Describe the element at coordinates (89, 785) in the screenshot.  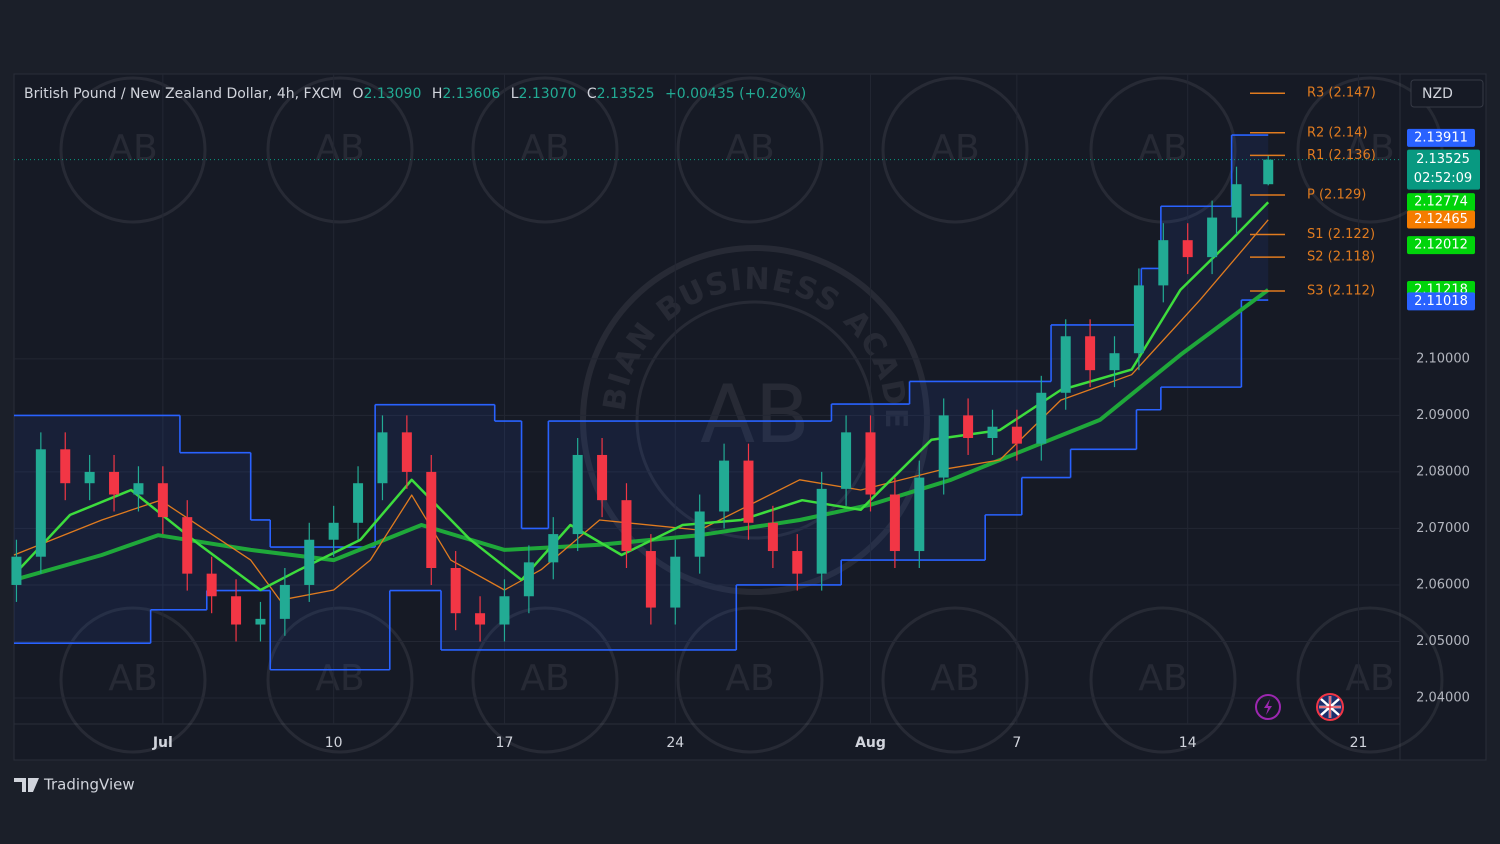
I see `branding: TradingView` at that location.